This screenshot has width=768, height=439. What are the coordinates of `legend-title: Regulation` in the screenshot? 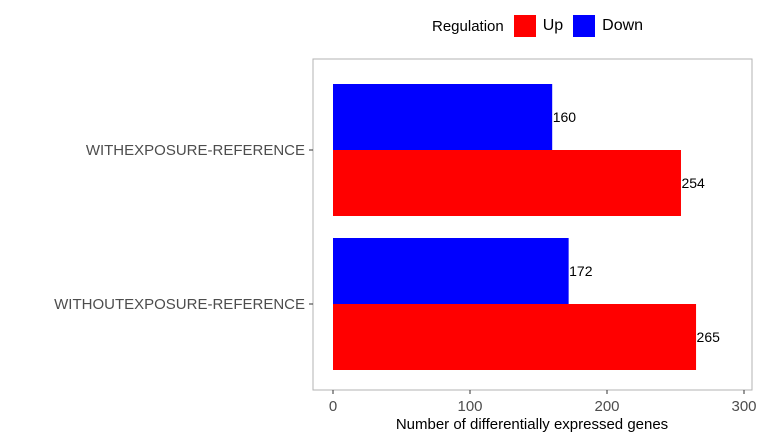 It's located at (468, 26).